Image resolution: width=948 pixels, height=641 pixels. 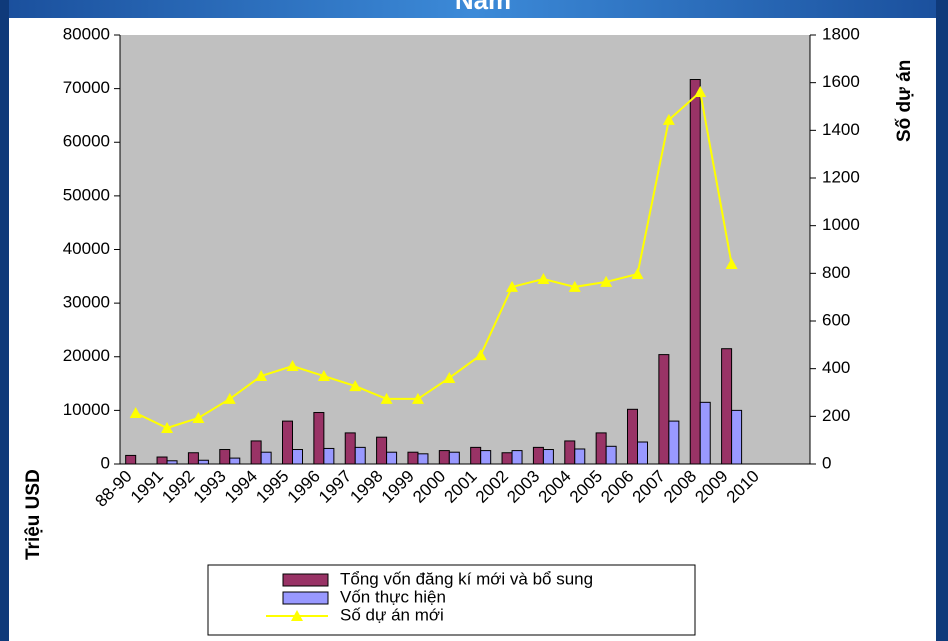 What do you see at coordinates (836, 415) in the screenshot?
I see `y2-tick-label: 200` at bounding box center [836, 415].